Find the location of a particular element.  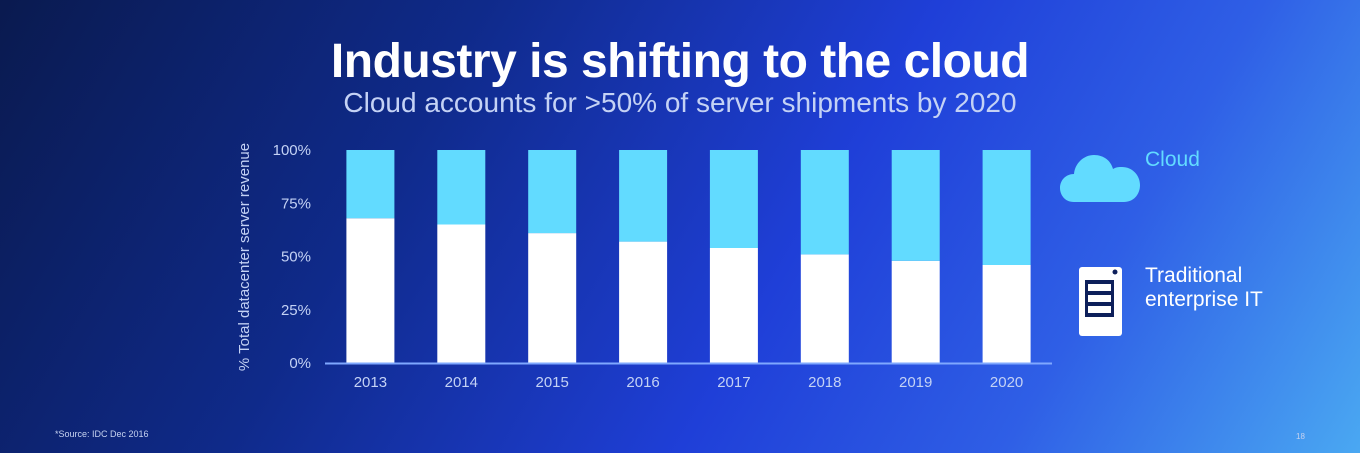

y-tick-label-75pct: 75% is located at coordinates (296, 203).